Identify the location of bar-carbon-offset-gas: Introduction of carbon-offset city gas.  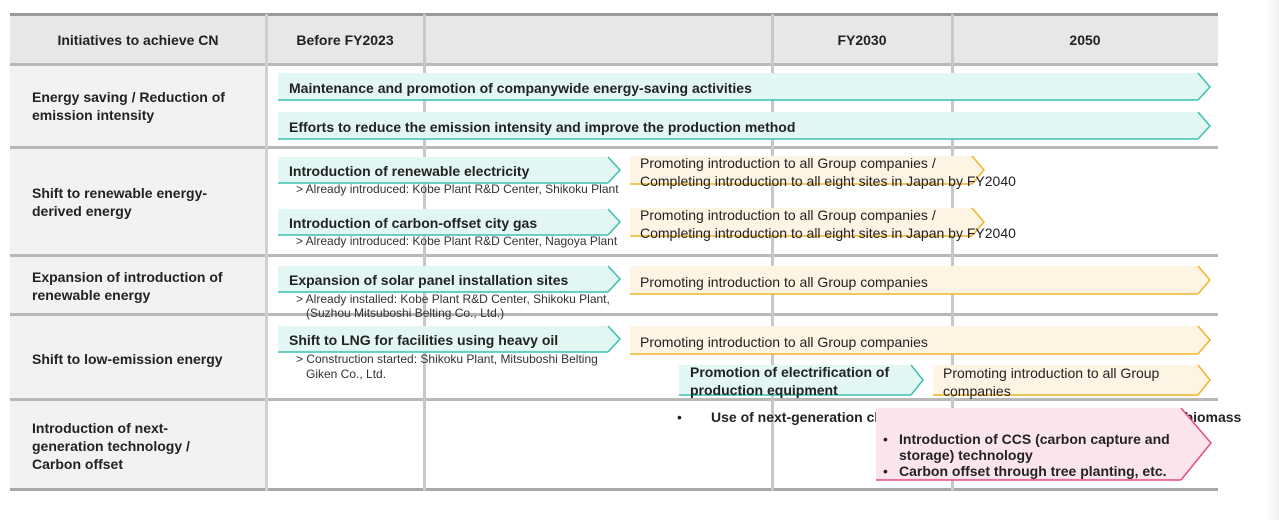
(413, 223).